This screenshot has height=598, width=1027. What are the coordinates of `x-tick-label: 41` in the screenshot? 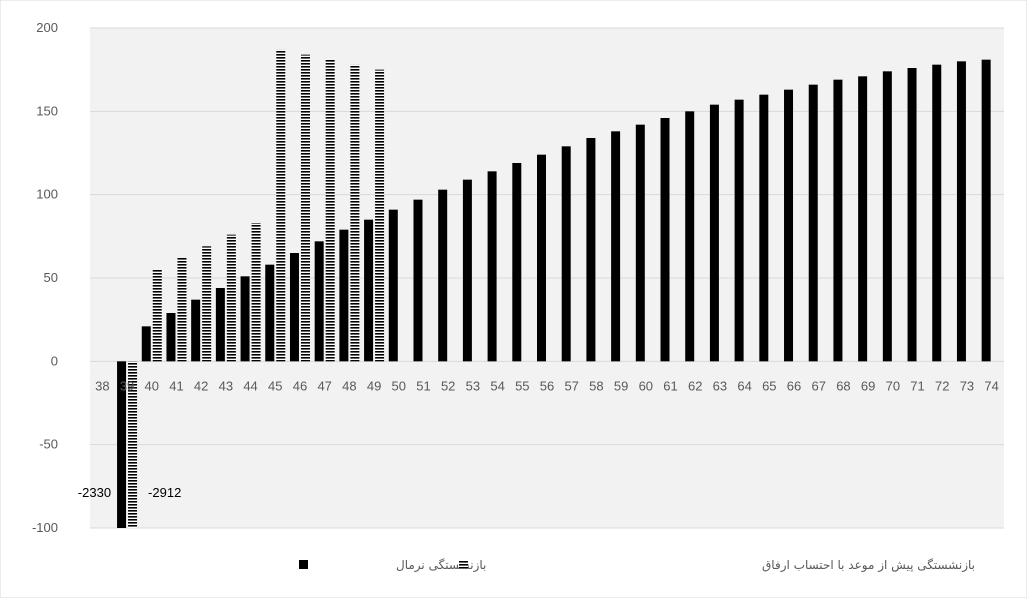 It's located at (176, 385).